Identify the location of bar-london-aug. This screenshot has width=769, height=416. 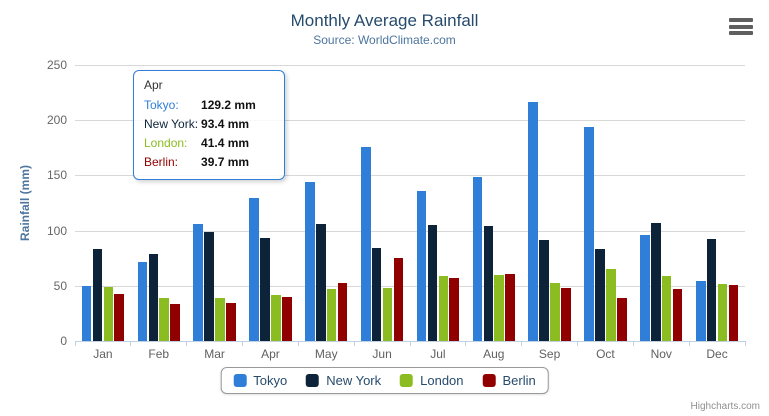
(499, 308).